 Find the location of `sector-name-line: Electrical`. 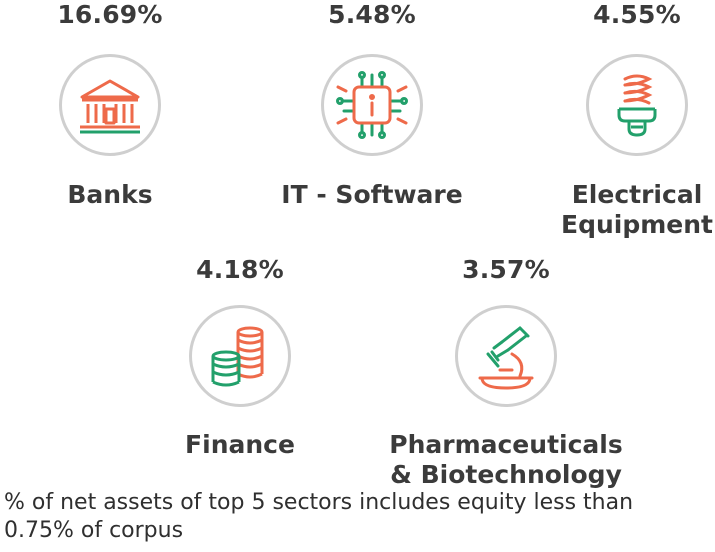

sector-name-line: Electrical is located at coordinates (637, 194).